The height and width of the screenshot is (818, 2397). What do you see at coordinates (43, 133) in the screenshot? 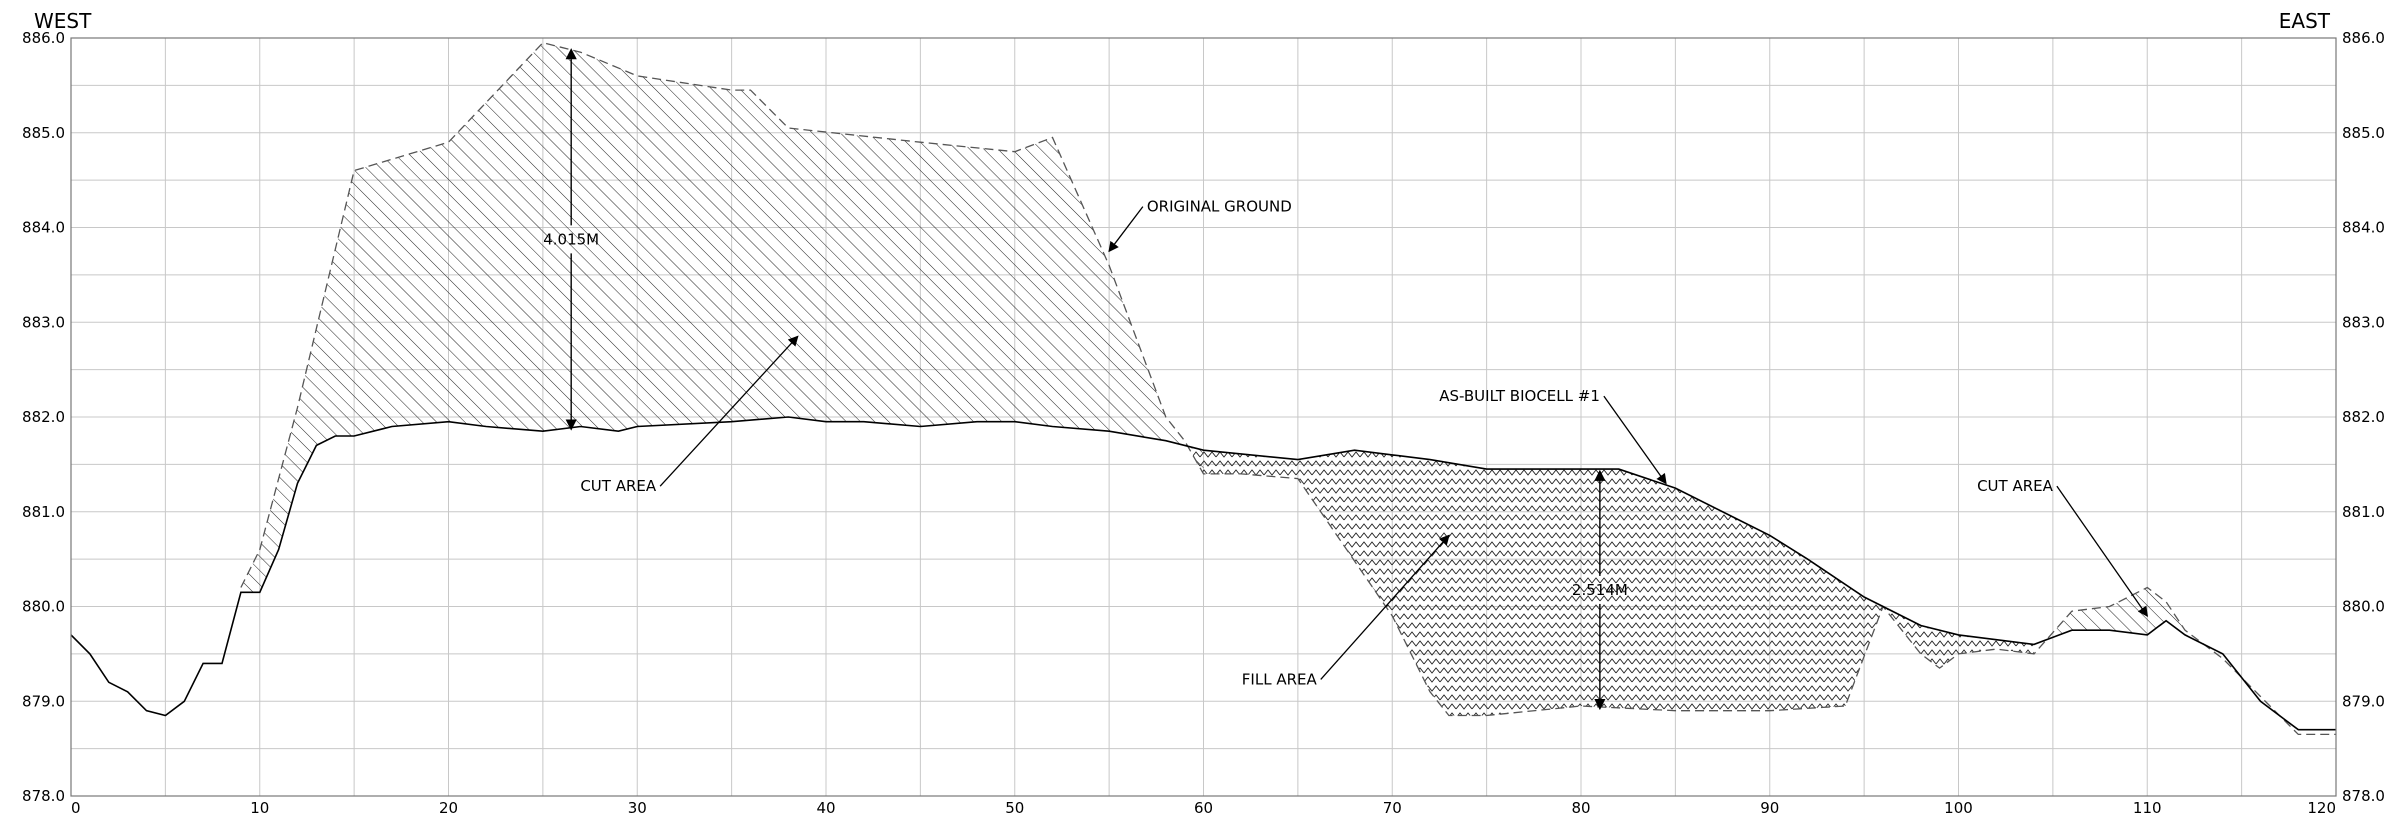
I see `y-tick-label-left: 885.0` at bounding box center [43, 133].